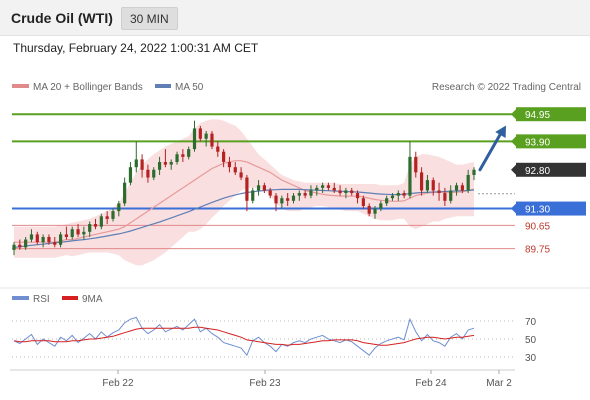  What do you see at coordinates (537, 226) in the screenshot?
I see `level-label-90.65: 90.65` at bounding box center [537, 226].